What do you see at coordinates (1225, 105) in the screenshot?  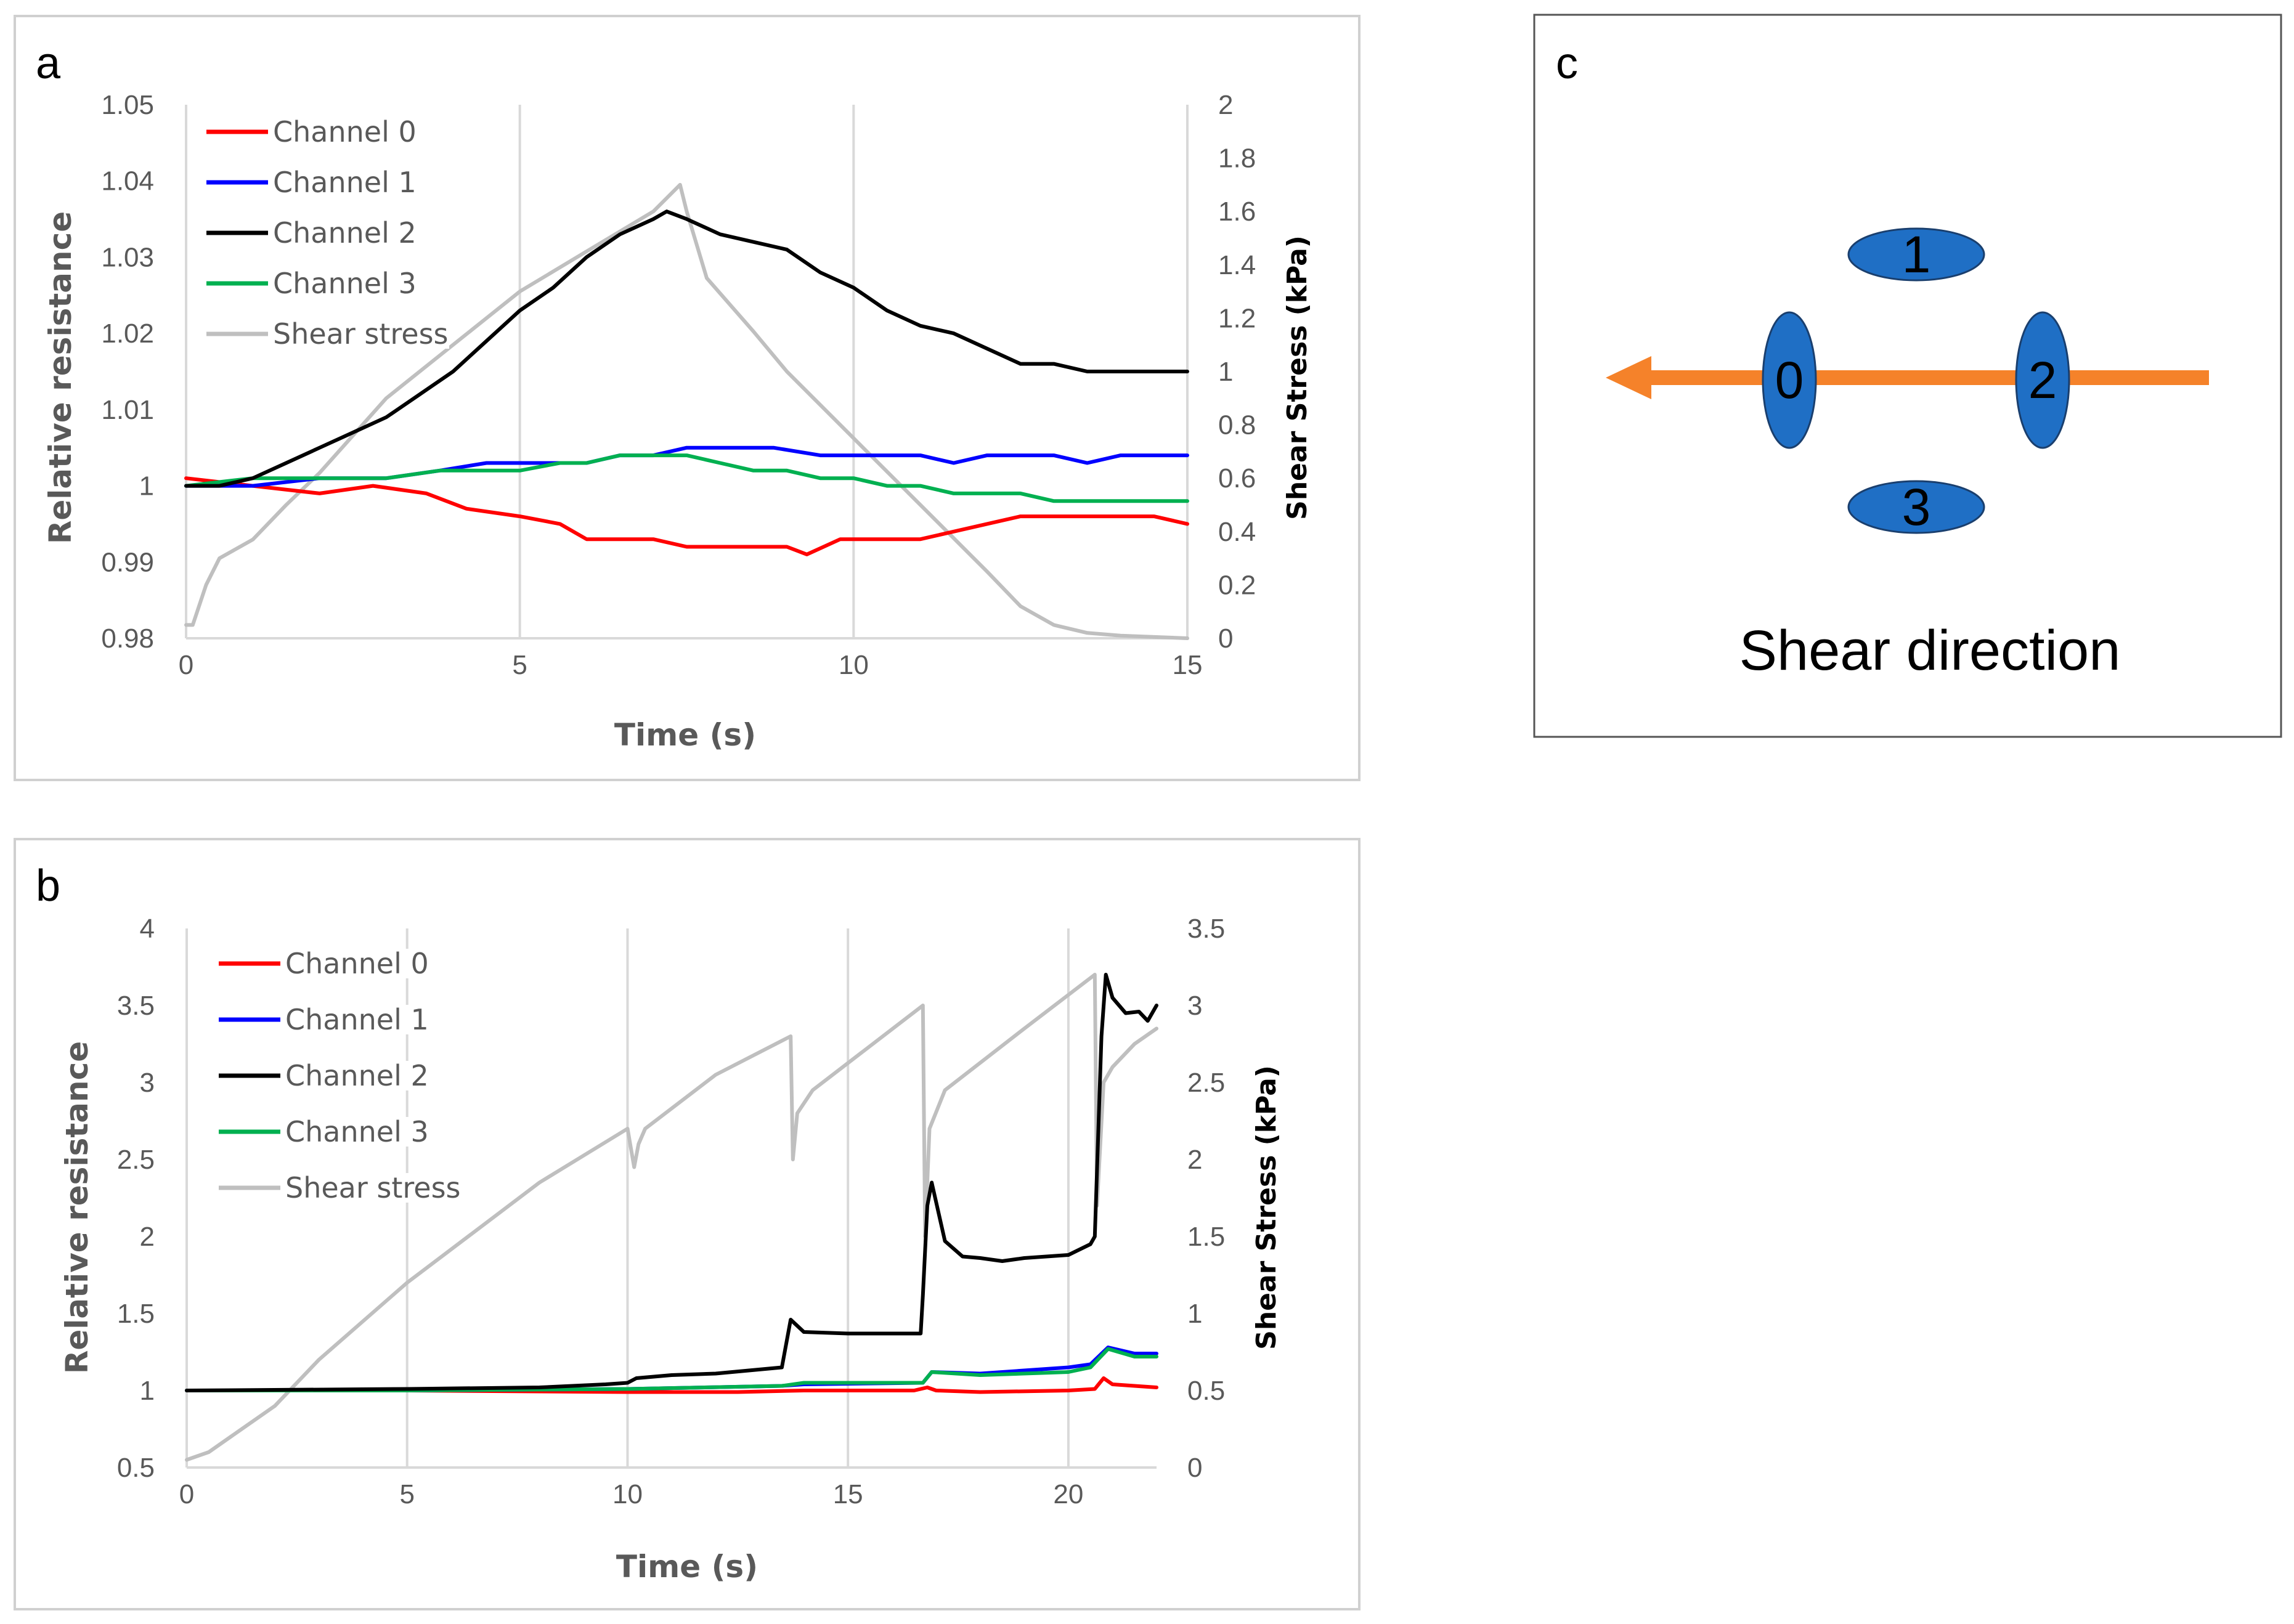 I see `panel-a-y2-tick-label: 2` at bounding box center [1225, 105].